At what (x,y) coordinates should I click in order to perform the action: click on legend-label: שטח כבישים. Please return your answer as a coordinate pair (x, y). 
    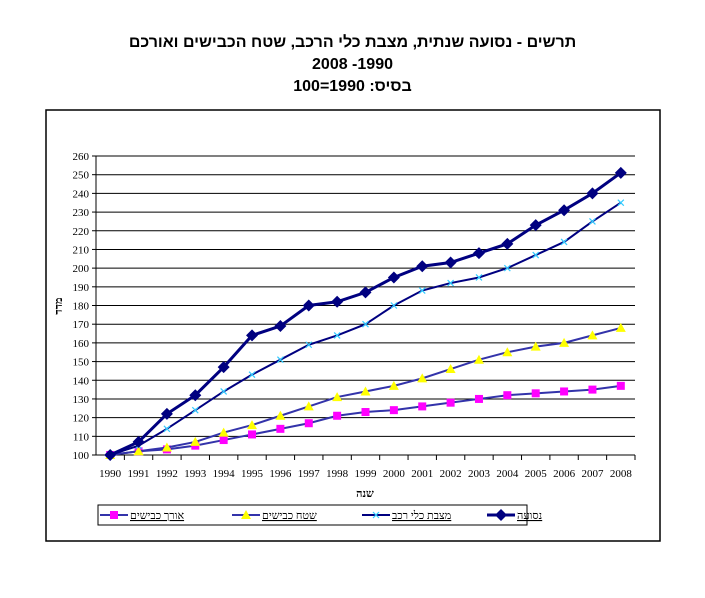
    Looking at the image, I should click on (289, 516).